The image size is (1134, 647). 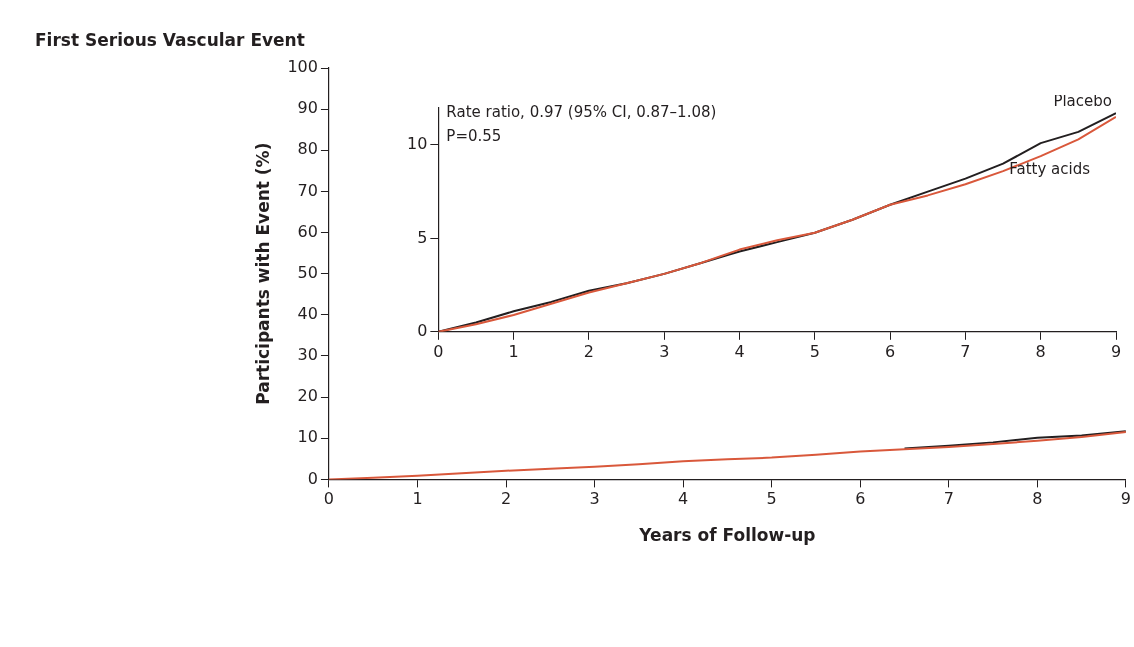 What do you see at coordinates (302, 67) in the screenshot?
I see `y-tick-label: 100` at bounding box center [302, 67].